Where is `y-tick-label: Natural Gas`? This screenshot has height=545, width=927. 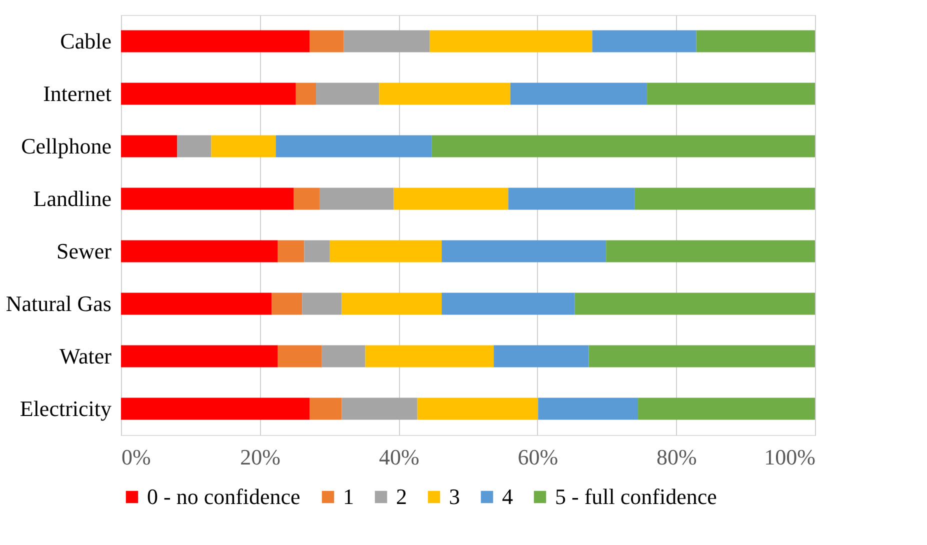 y-tick-label: Natural Gas is located at coordinates (59, 303).